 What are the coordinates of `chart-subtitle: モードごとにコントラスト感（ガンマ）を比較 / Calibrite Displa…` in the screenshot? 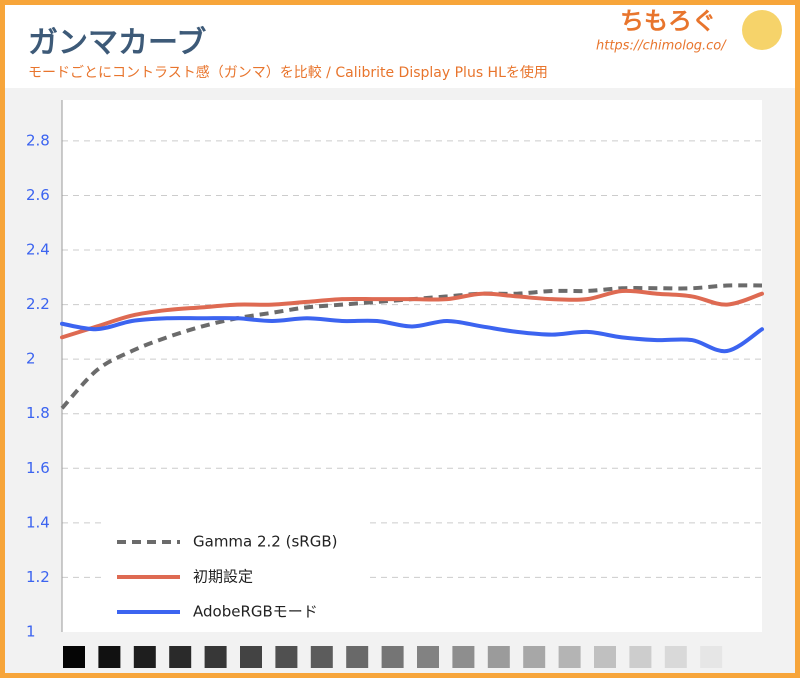 It's located at (288, 72).